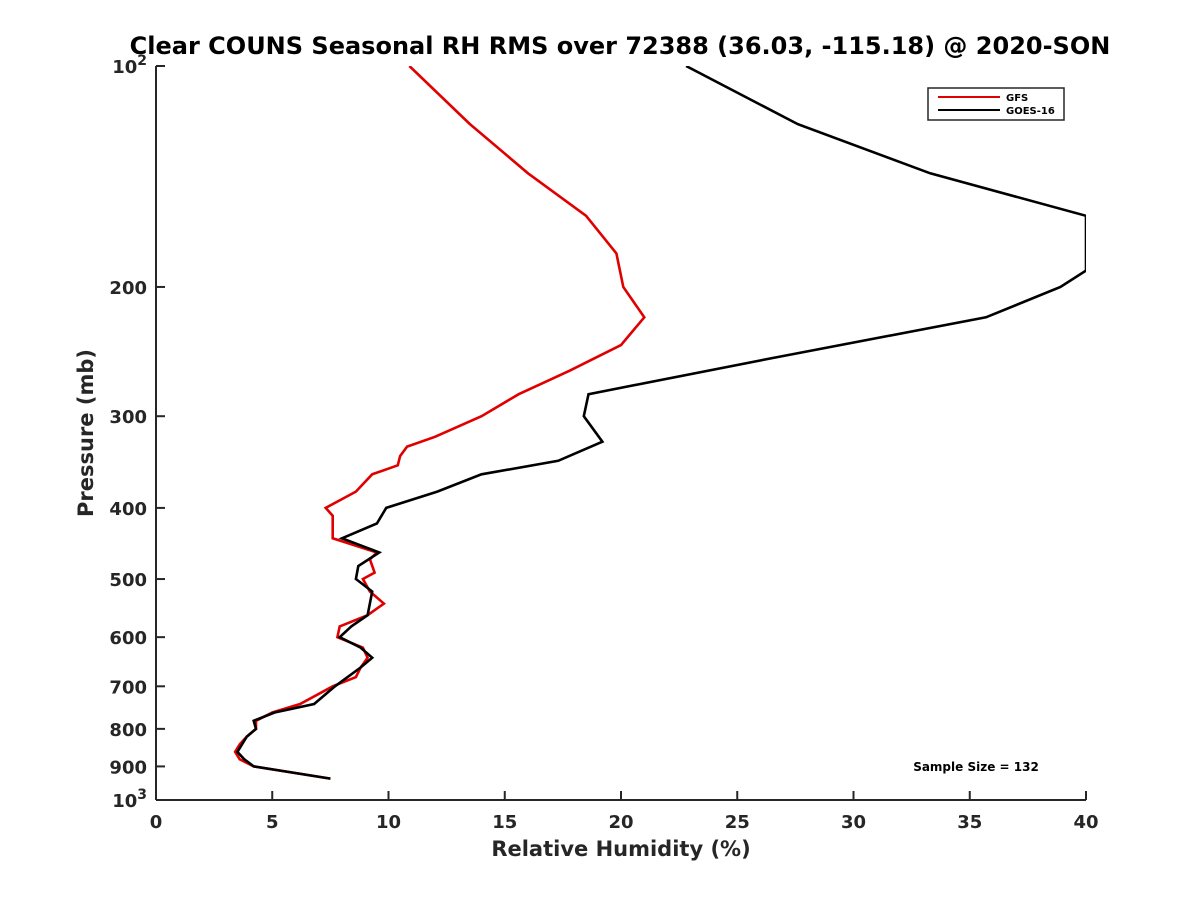  What do you see at coordinates (737, 822) in the screenshot?
I see `x-tick-label: 25` at bounding box center [737, 822].